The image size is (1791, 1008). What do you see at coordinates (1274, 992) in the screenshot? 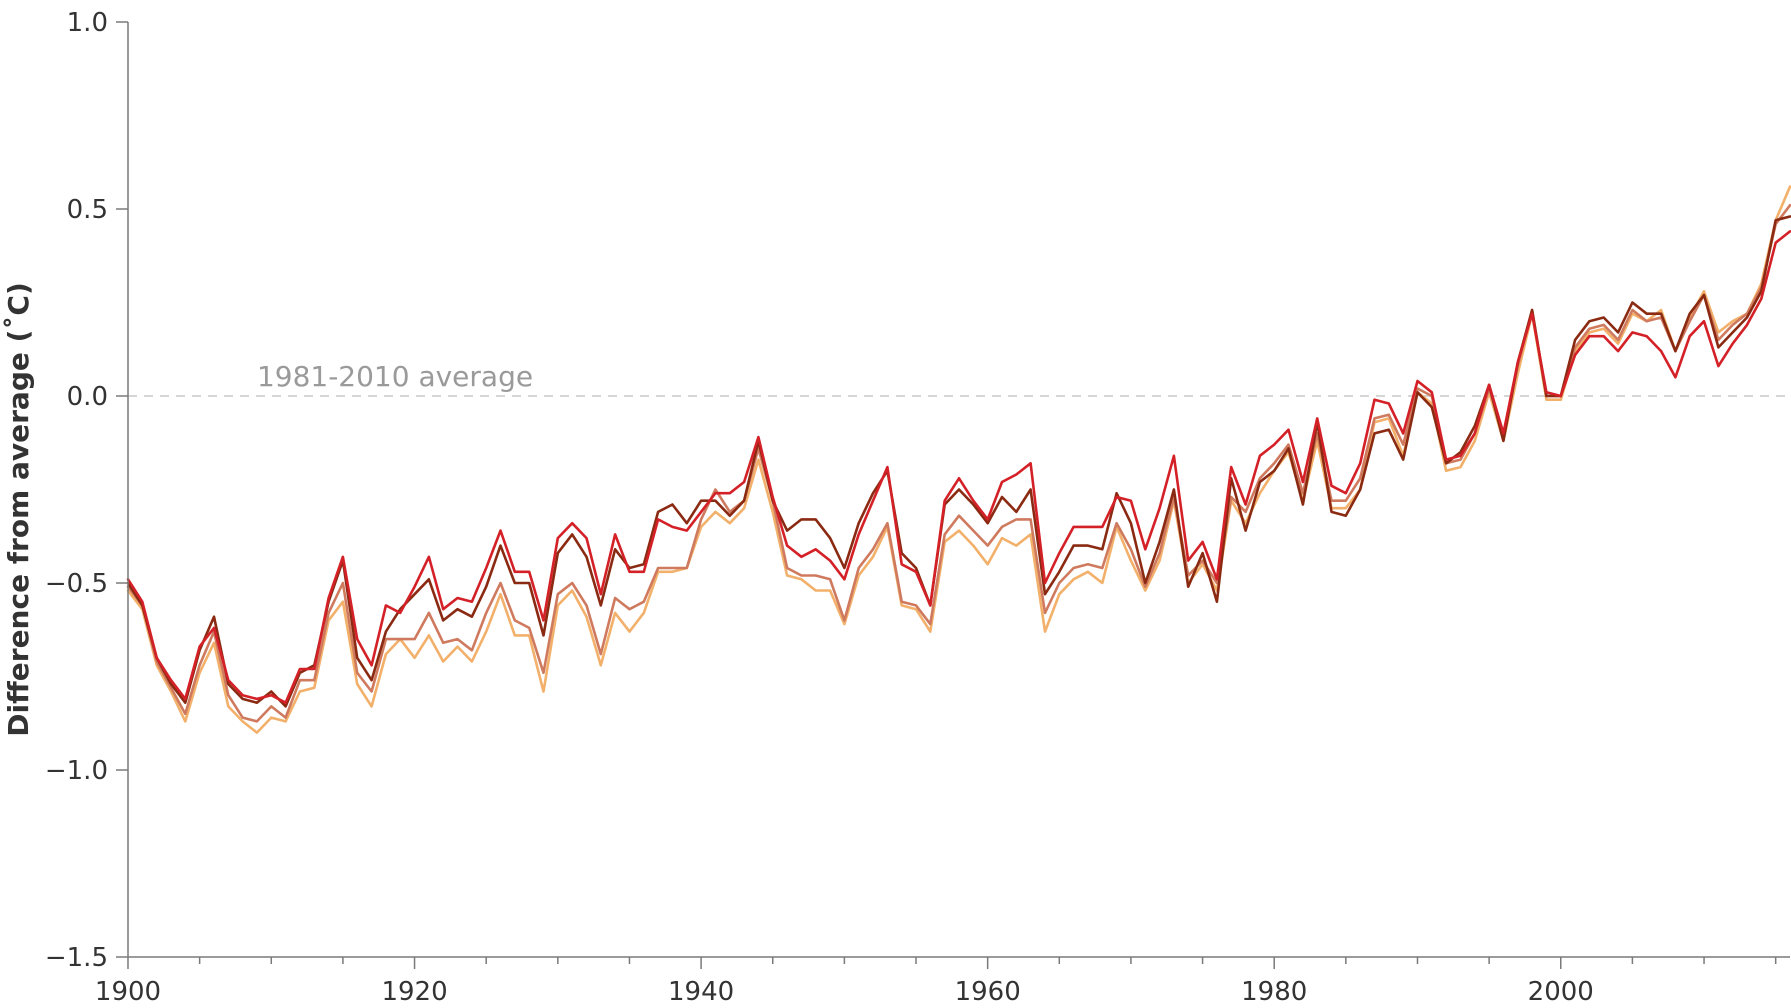
I see `x-tick-label: 1980` at bounding box center [1274, 992].